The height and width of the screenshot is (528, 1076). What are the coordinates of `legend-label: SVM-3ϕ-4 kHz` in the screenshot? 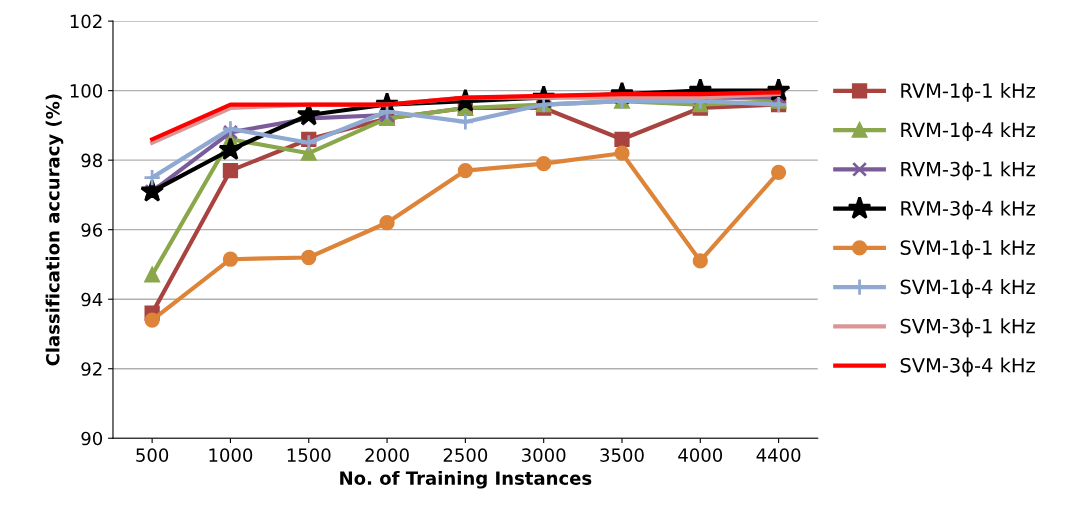 It's located at (967, 367).